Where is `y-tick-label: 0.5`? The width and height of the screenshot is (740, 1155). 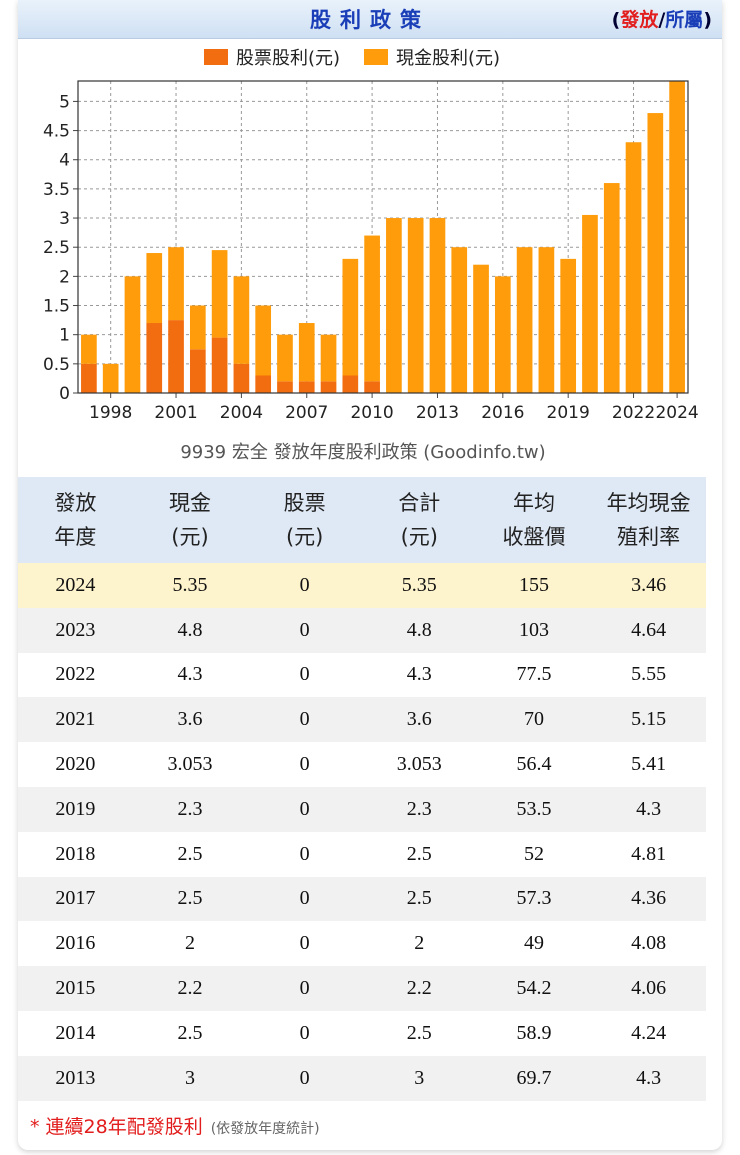
y-tick-label: 0.5 is located at coordinates (56, 365).